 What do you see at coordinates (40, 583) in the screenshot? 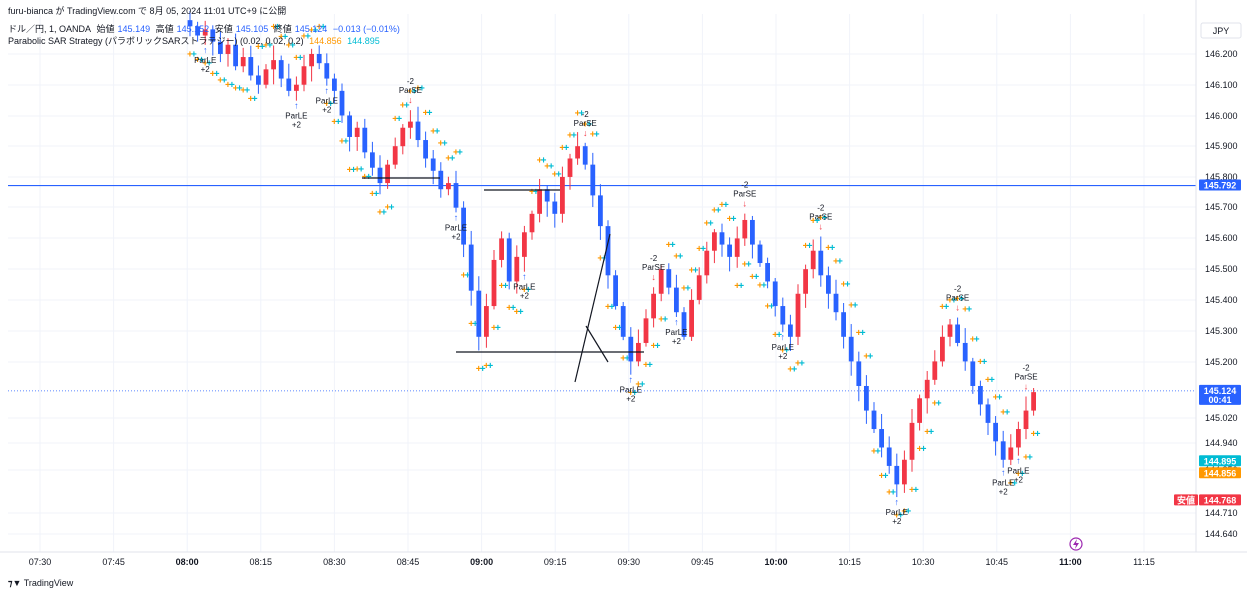
I see `tradingview-logo: ⁊▼ TradingView` at bounding box center [40, 583].